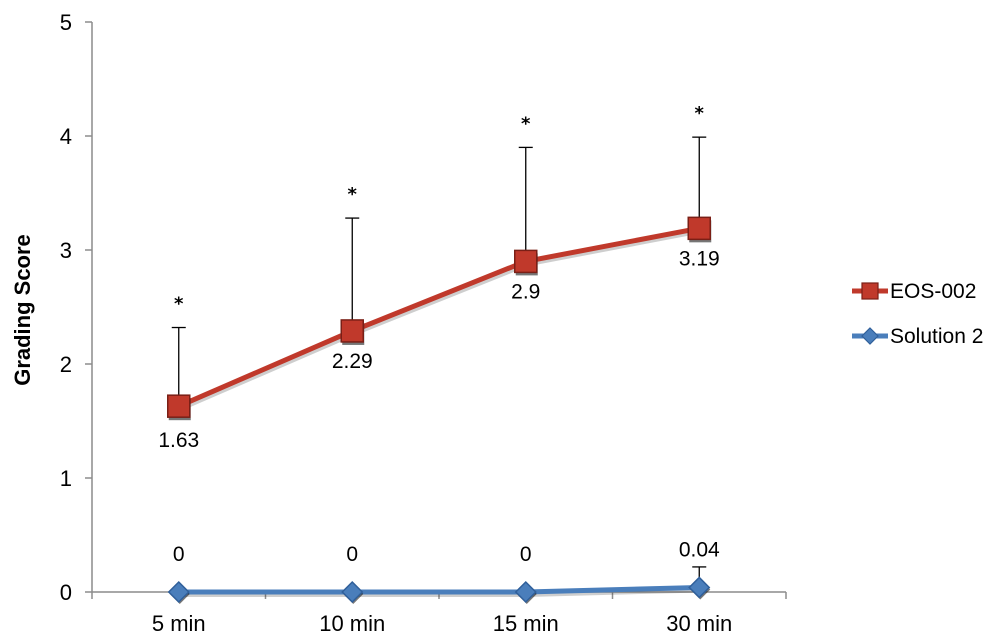 The height and width of the screenshot is (643, 1000). I want to click on y-tick-label: 2, so click(66, 364).